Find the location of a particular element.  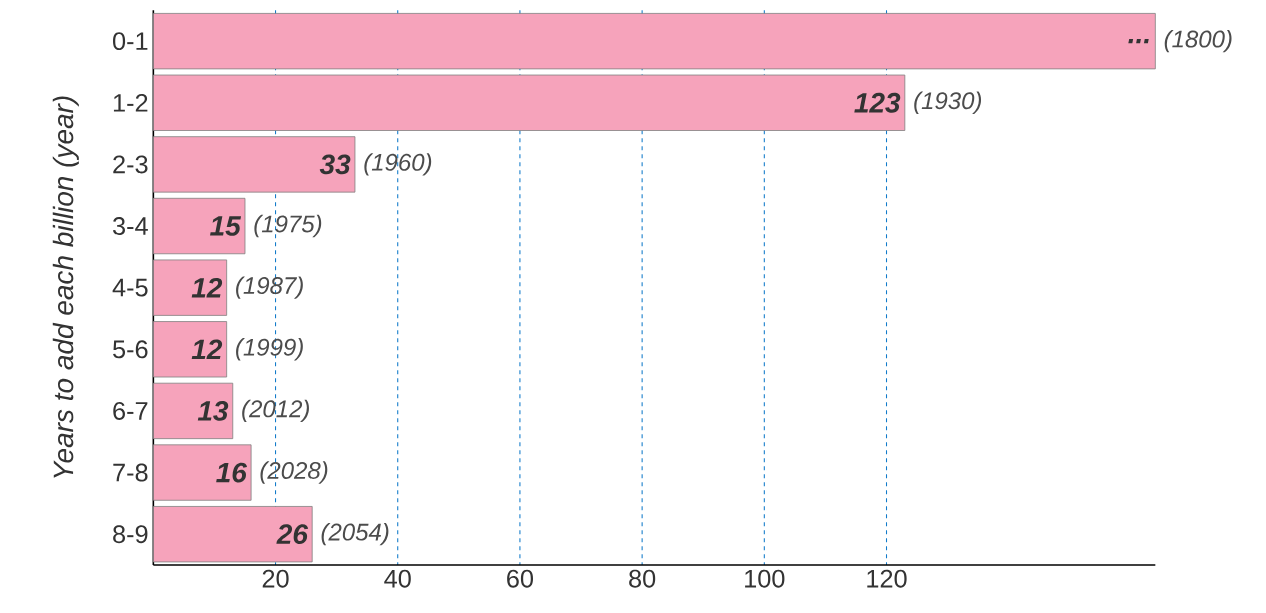

data-label: 123 is located at coordinates (877, 102).